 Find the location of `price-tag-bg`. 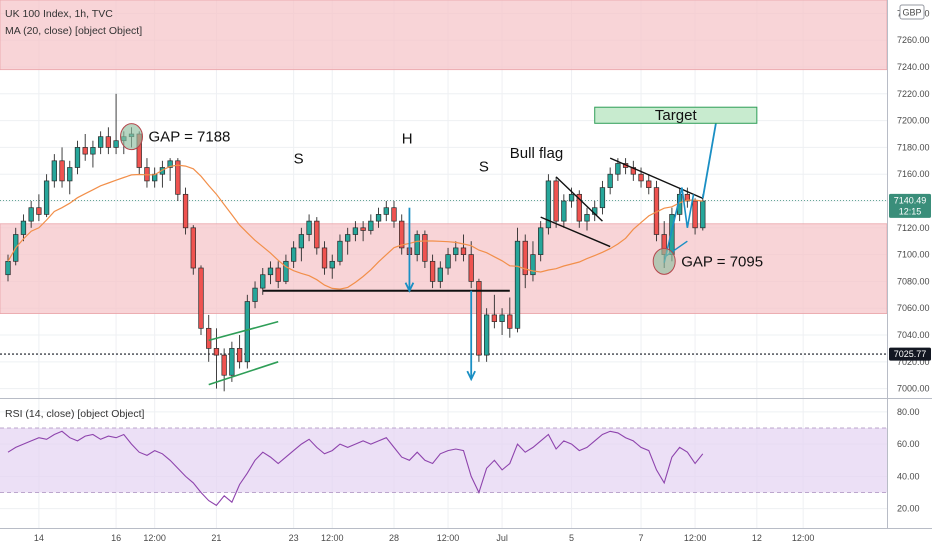

price-tag-bg is located at coordinates (910, 205).